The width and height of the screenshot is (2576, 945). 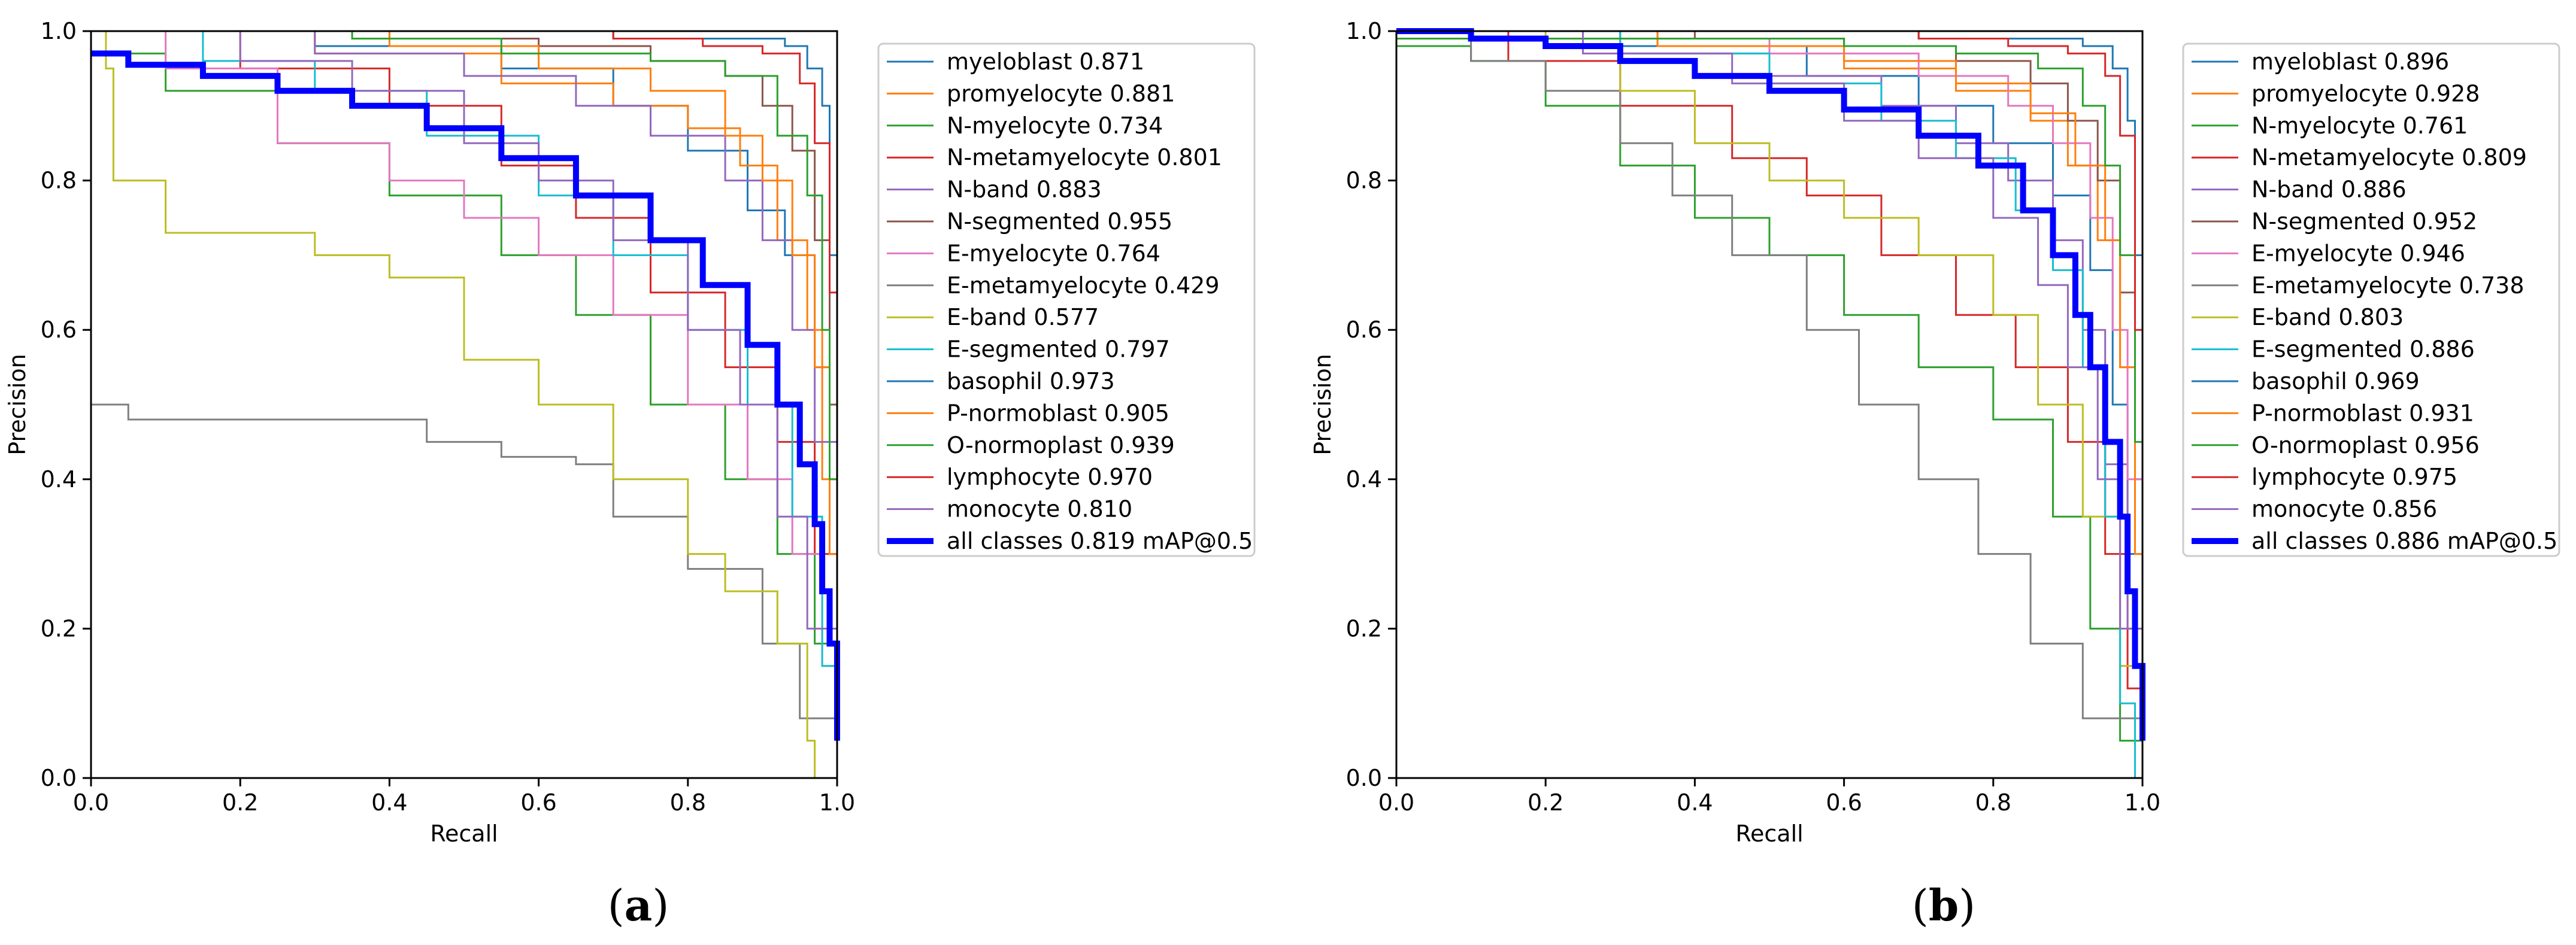 I want to click on legend-label: E-metamyelocyte 0.429, so click(x=1083, y=285).